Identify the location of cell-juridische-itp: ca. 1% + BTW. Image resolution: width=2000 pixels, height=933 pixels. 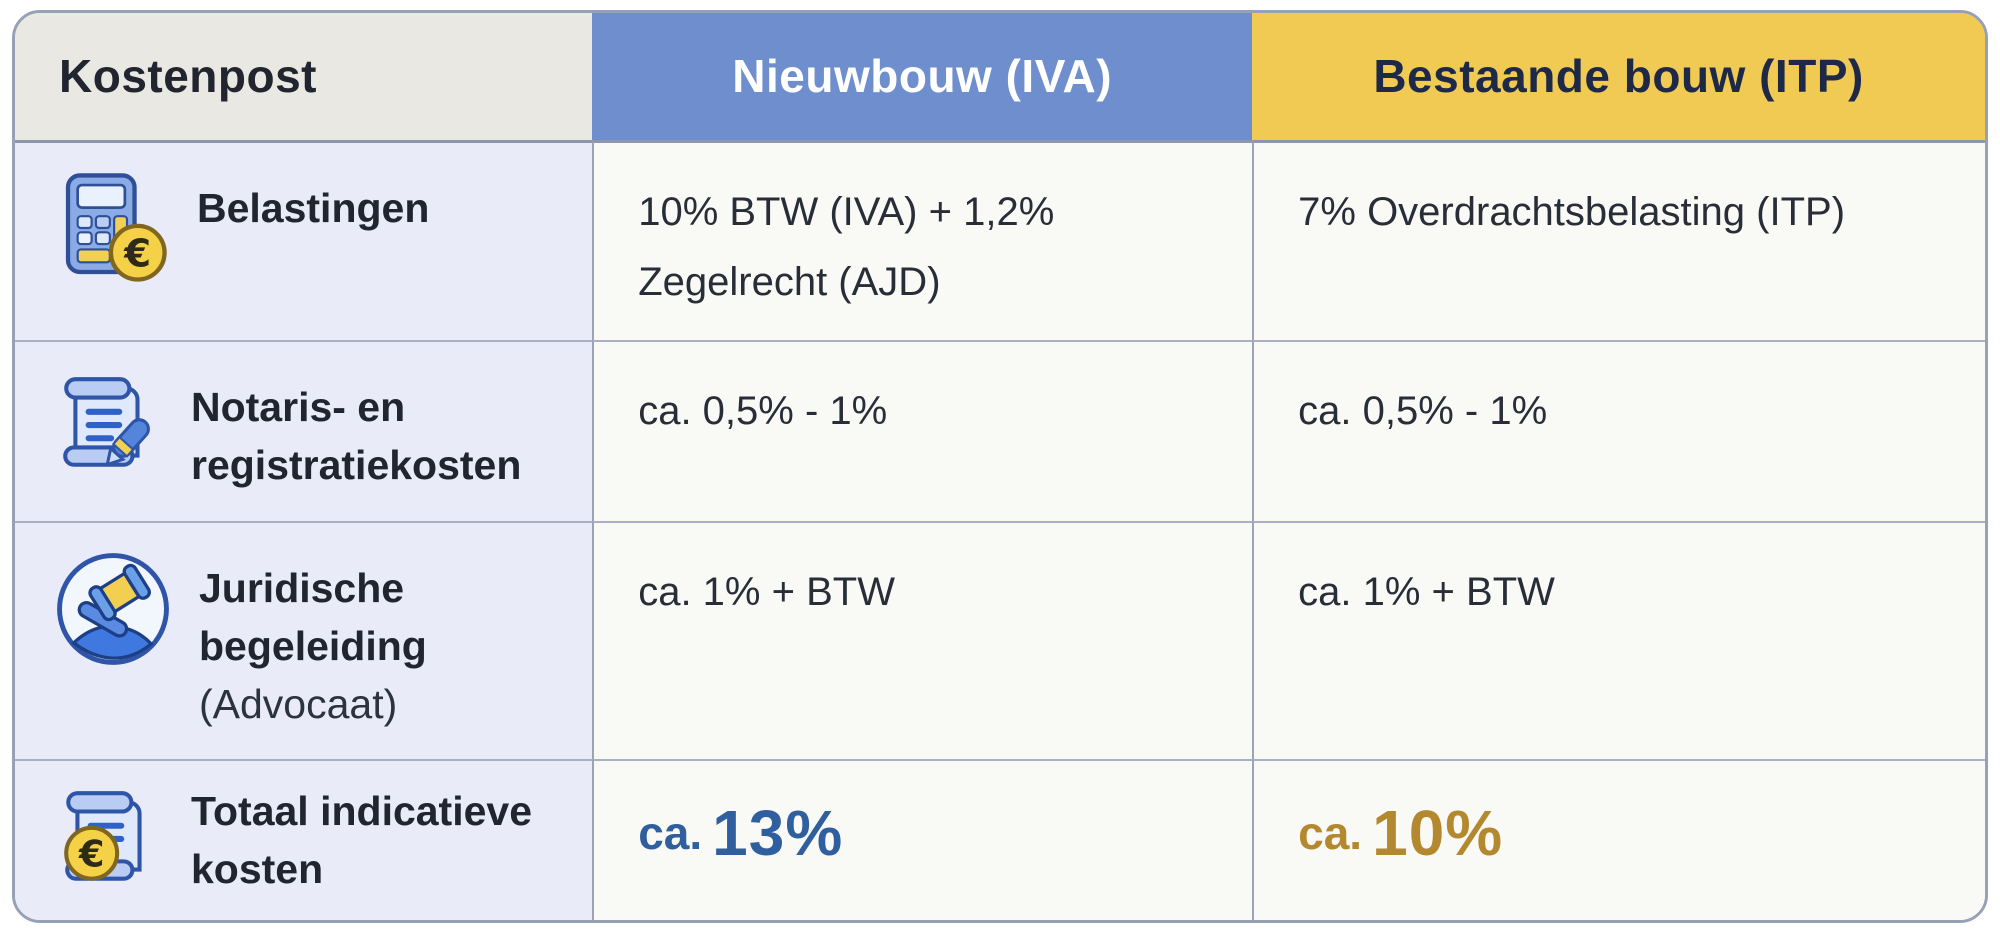
(1618, 639).